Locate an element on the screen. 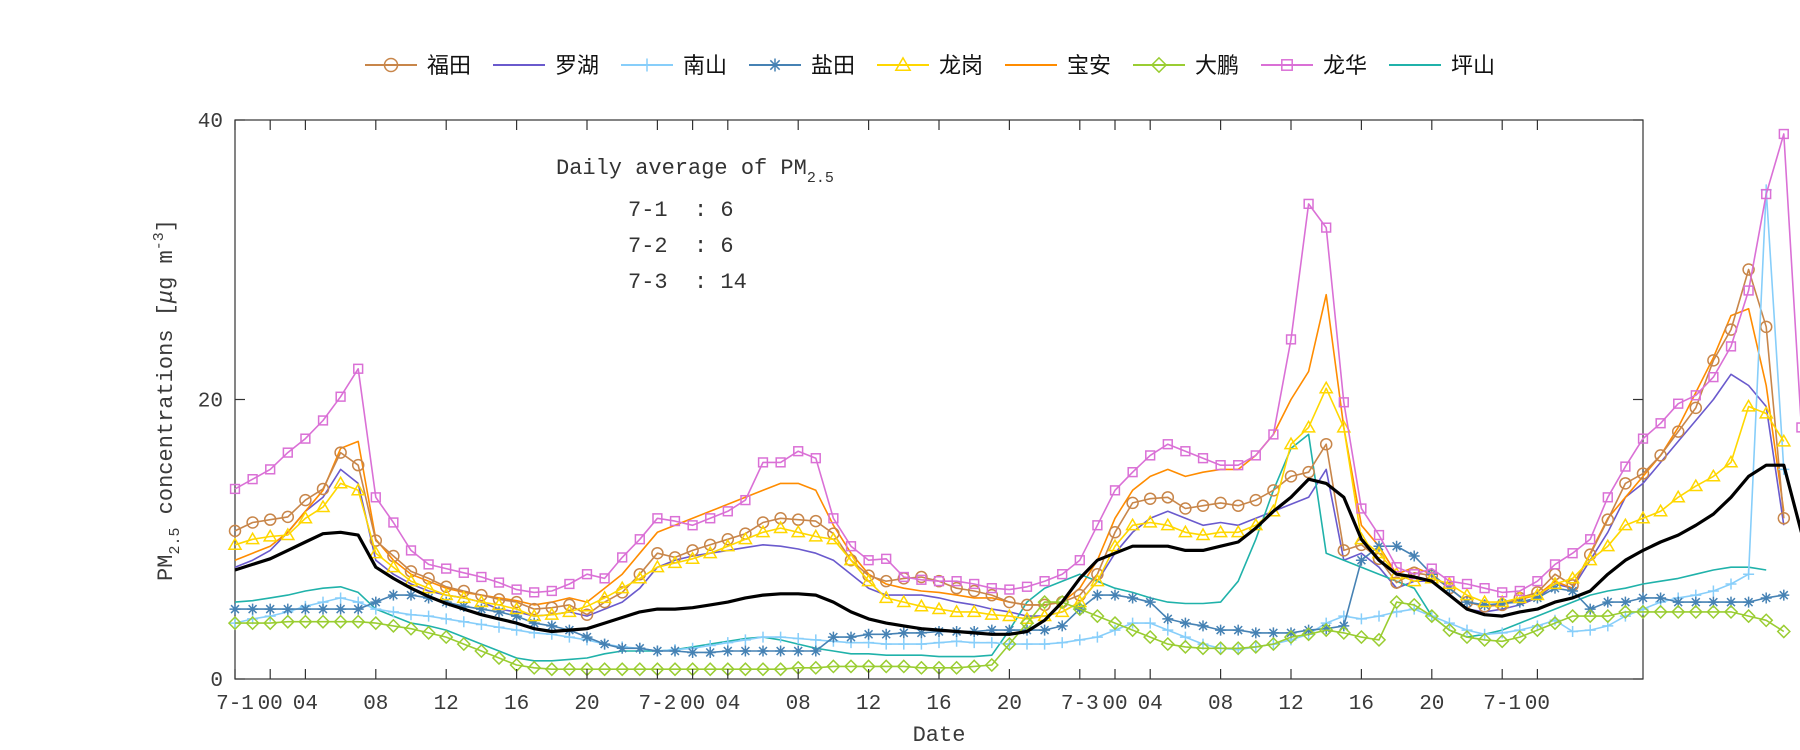  x-tick-label: 7-3 is located at coordinates (1080, 704).